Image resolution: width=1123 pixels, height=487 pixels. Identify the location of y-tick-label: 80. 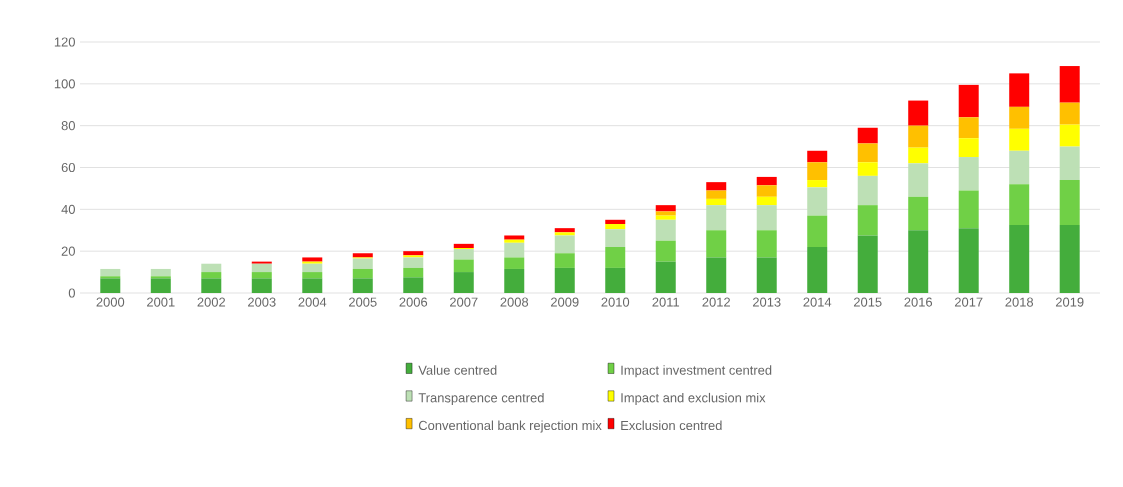
(68, 126).